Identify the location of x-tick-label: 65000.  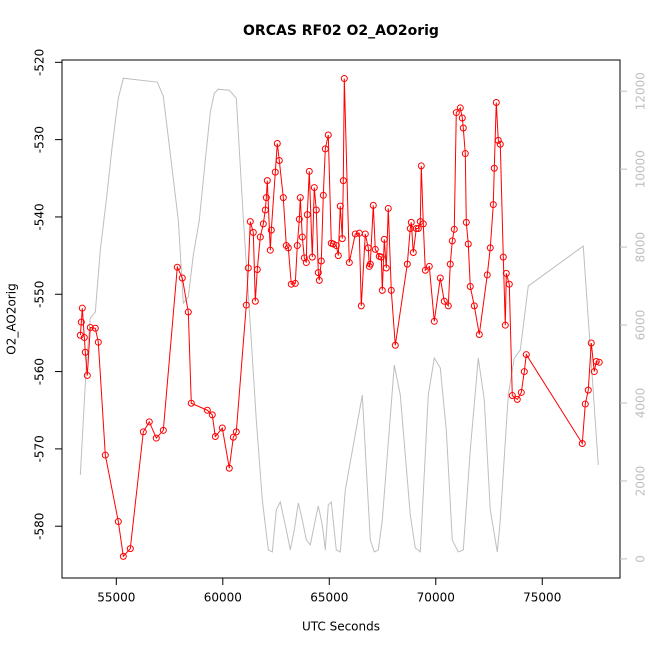
(329, 598).